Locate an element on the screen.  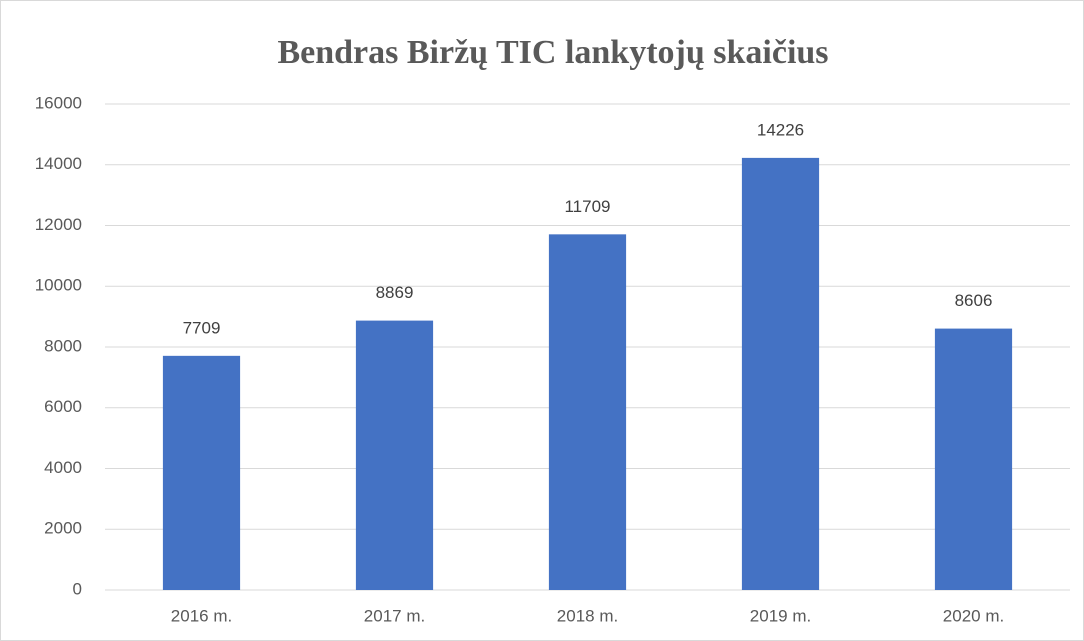
y-tick-label: 10000 is located at coordinates (58, 285).